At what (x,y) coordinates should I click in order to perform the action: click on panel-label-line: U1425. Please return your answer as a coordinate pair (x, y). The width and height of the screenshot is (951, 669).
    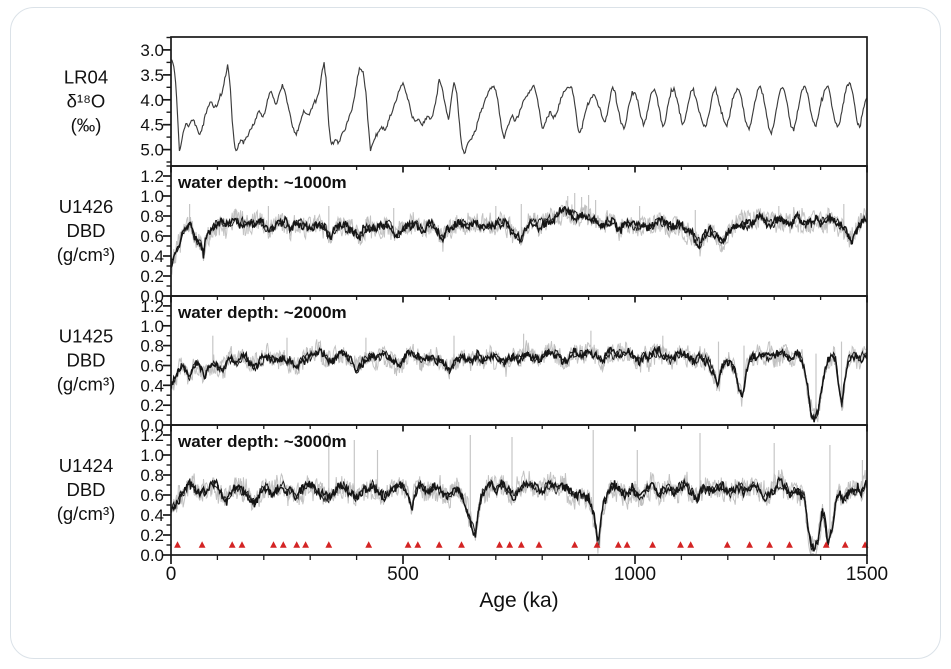
    Looking at the image, I should click on (86, 336).